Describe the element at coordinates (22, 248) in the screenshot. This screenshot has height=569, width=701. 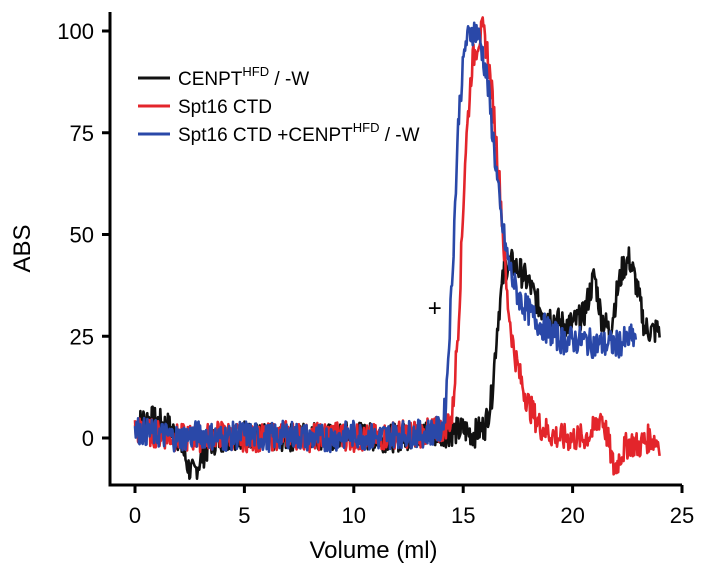
I see `y-axis-title: ABS` at that location.